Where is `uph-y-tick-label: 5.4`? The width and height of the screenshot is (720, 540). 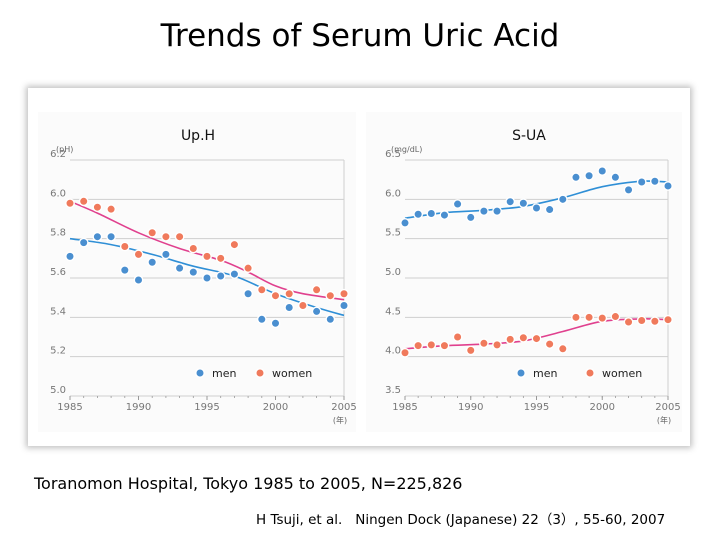
uph-y-tick-label: 5.4 is located at coordinates (58, 311).